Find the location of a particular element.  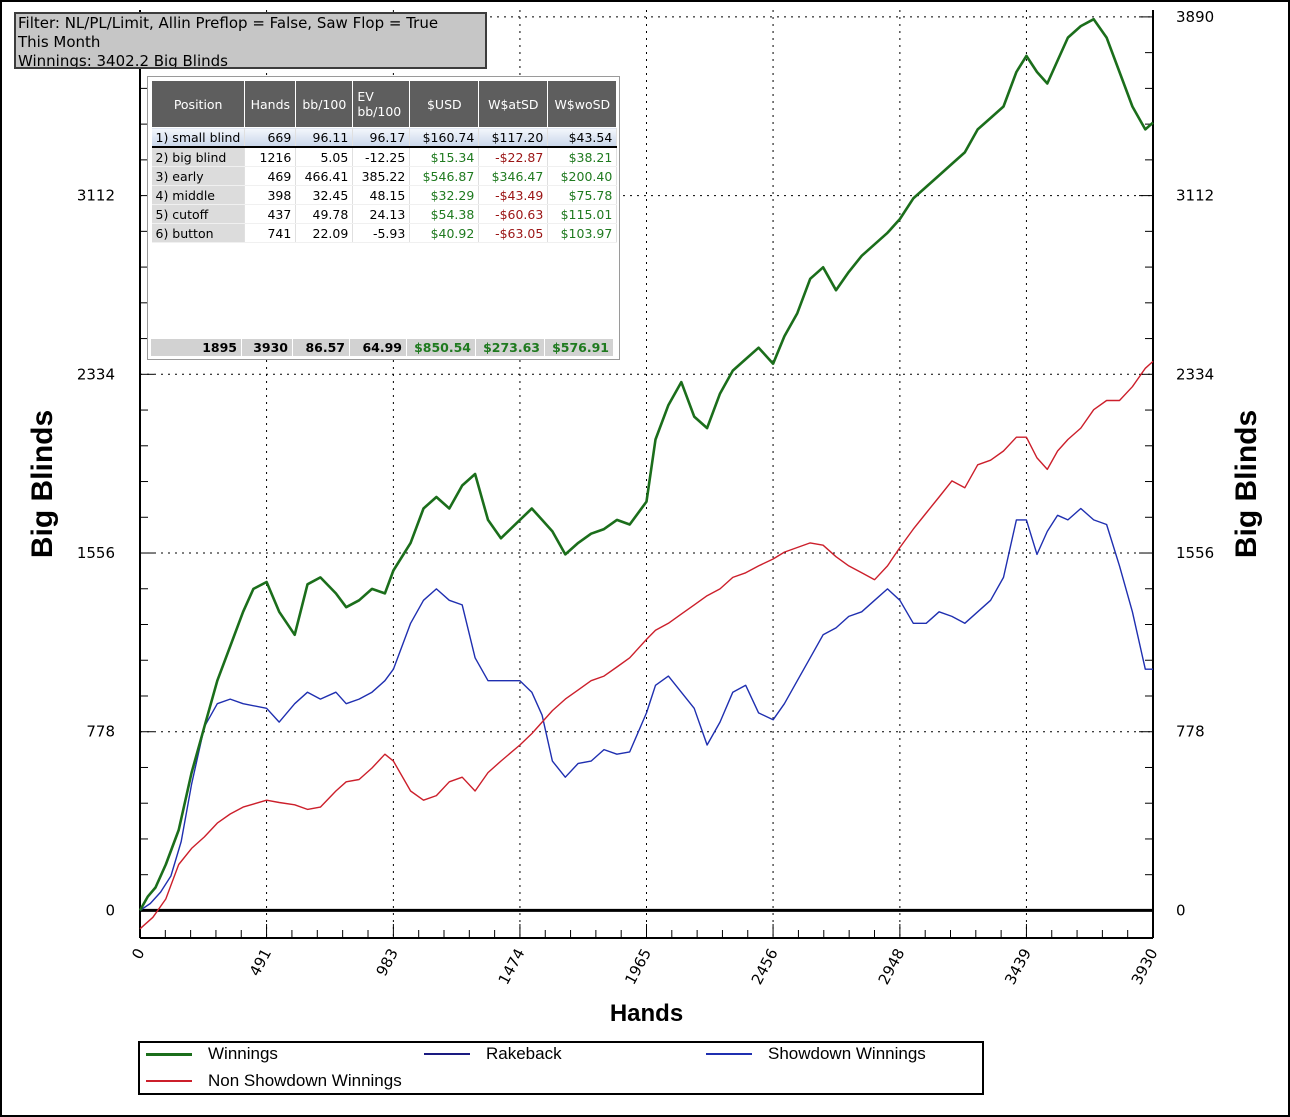

legend-label: Winnings is located at coordinates (243, 1053).